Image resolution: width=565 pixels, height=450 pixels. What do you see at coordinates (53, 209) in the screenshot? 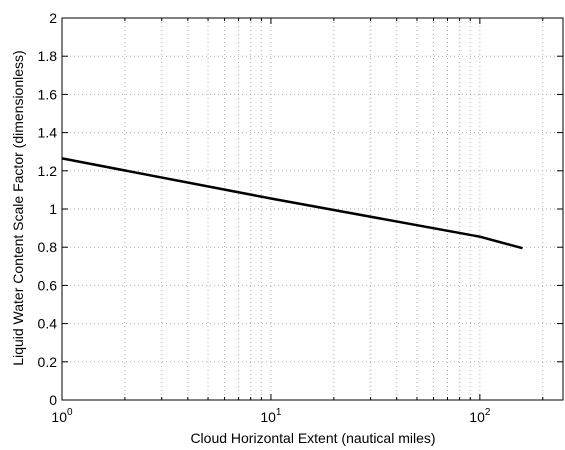
I see `y-tick-label: 1` at bounding box center [53, 209].